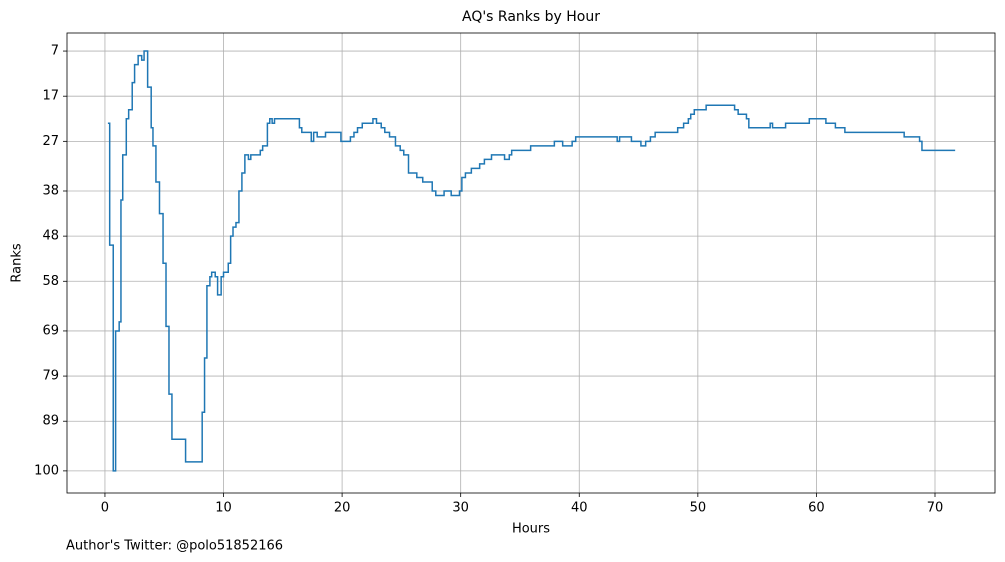 The image size is (1005, 562). What do you see at coordinates (50, 330) in the screenshot?
I see `y-tick-label: 69` at bounding box center [50, 330].